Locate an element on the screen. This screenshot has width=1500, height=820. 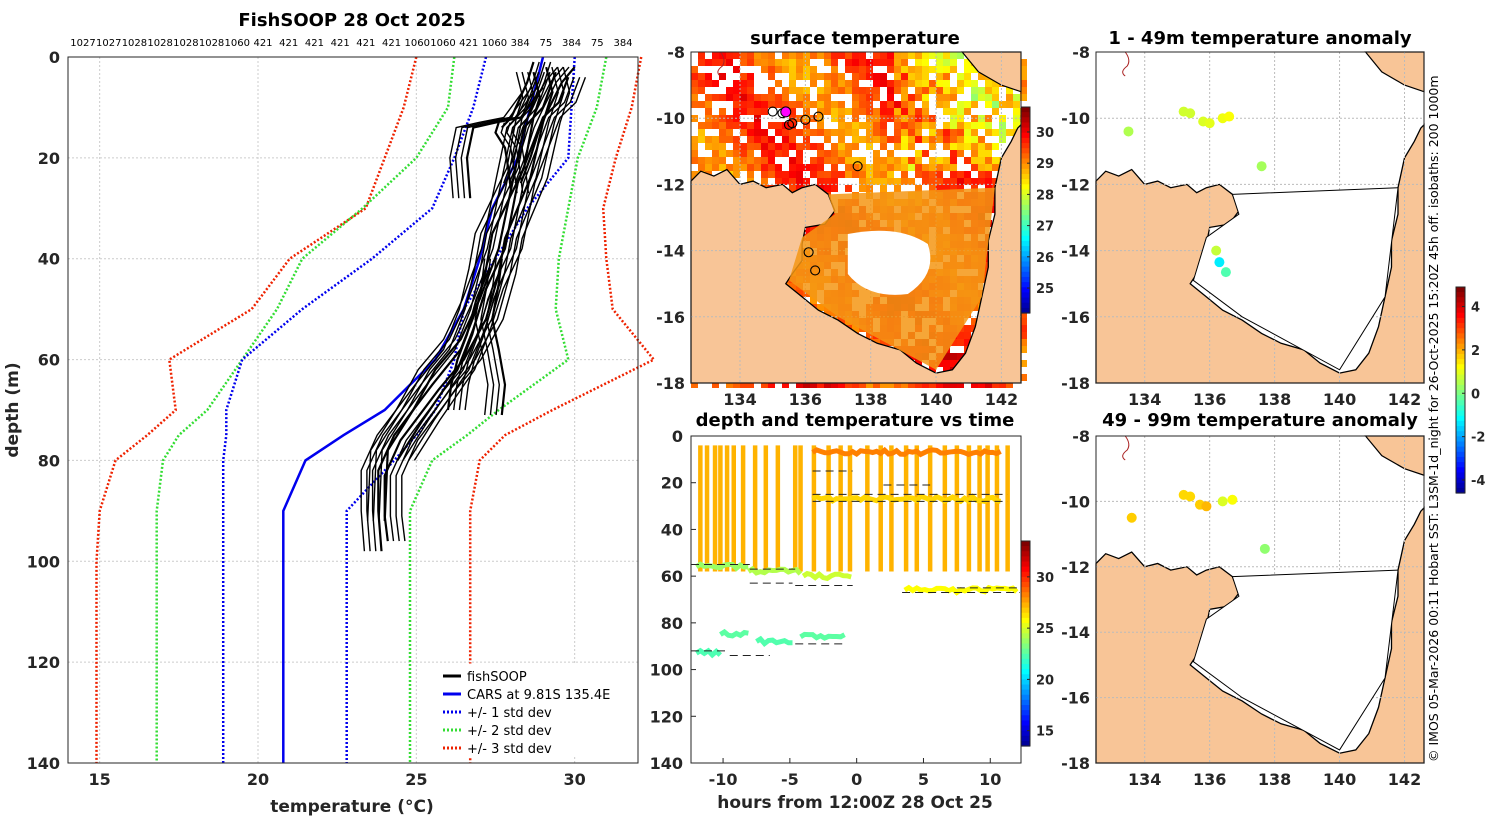
sst-map-xtick-140: 140 is located at coordinates (935, 399).